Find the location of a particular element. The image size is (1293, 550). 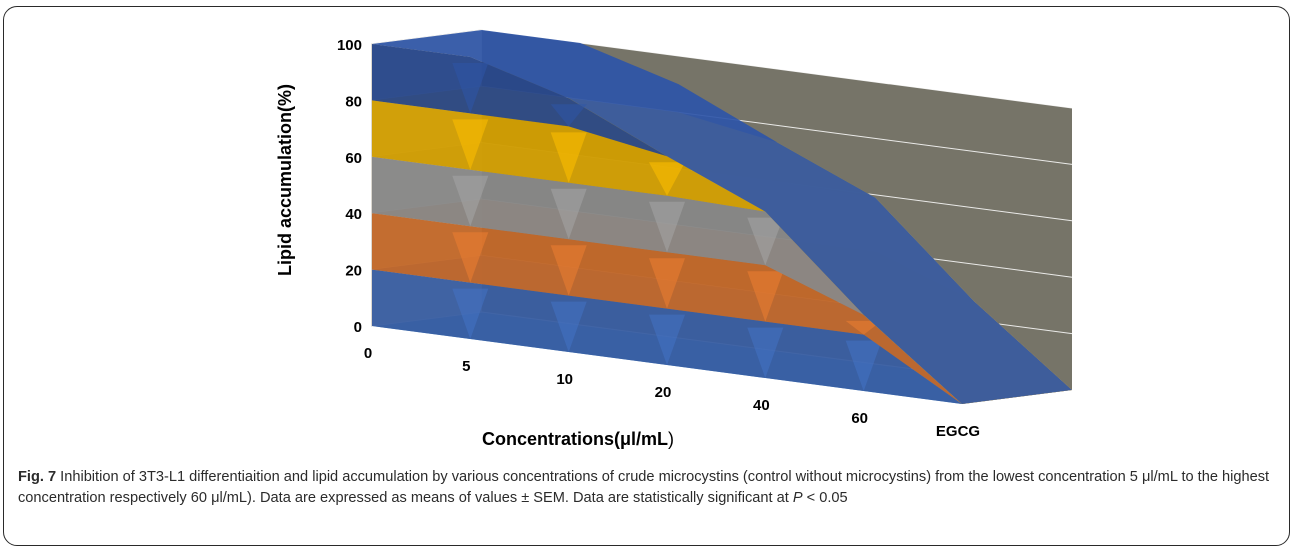

y-tick-label-0: 0 is located at coordinates (358, 327).